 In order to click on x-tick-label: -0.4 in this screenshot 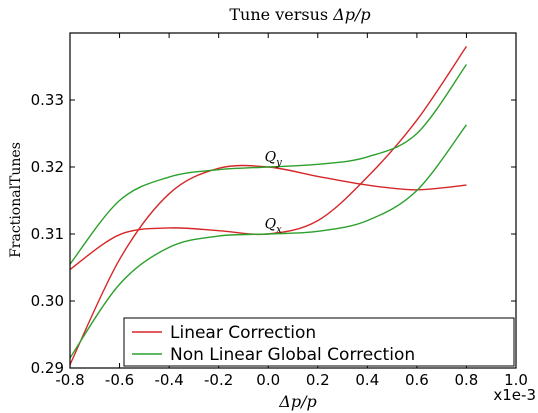, I will do `click(168, 380)`.